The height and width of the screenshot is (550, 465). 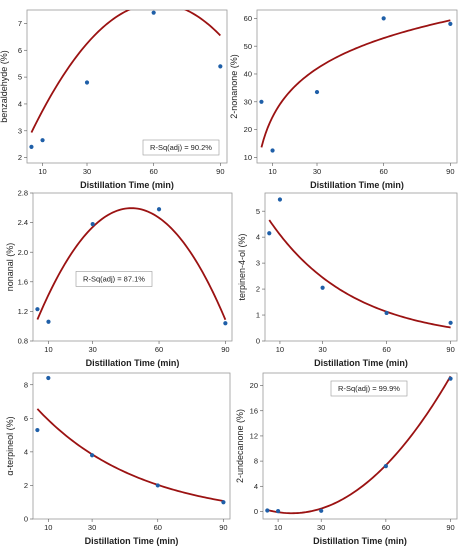 I want to click on y-tick-label: 1, so click(x=258, y=315).